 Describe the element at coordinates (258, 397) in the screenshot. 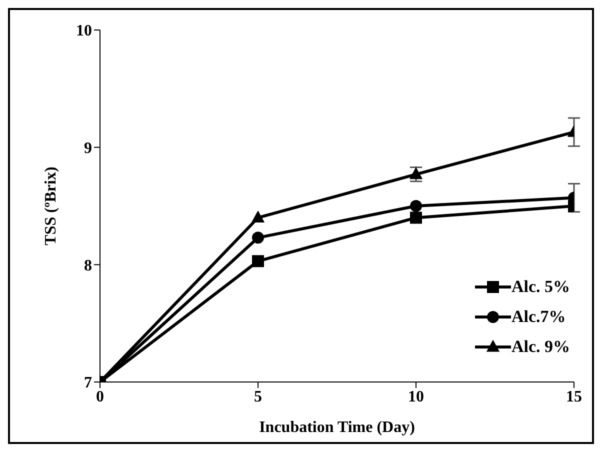

I see `x-tick-label: 5` at that location.